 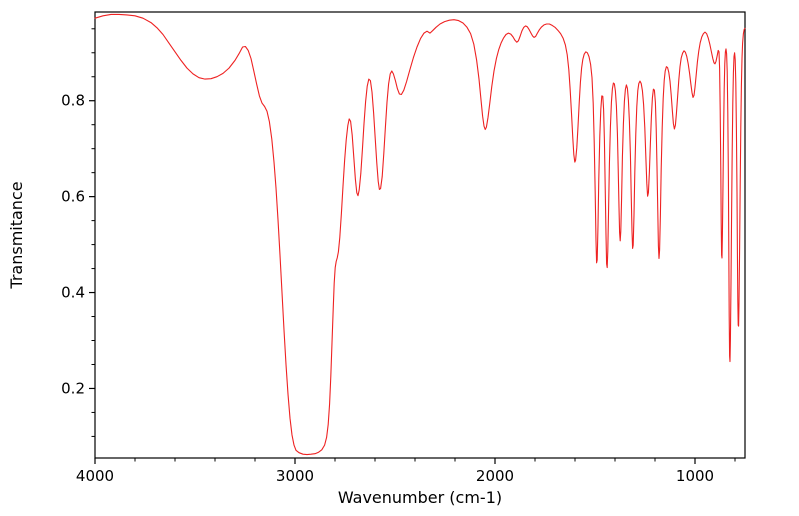 I want to click on x-tick-label: 1000, so click(x=695, y=476).